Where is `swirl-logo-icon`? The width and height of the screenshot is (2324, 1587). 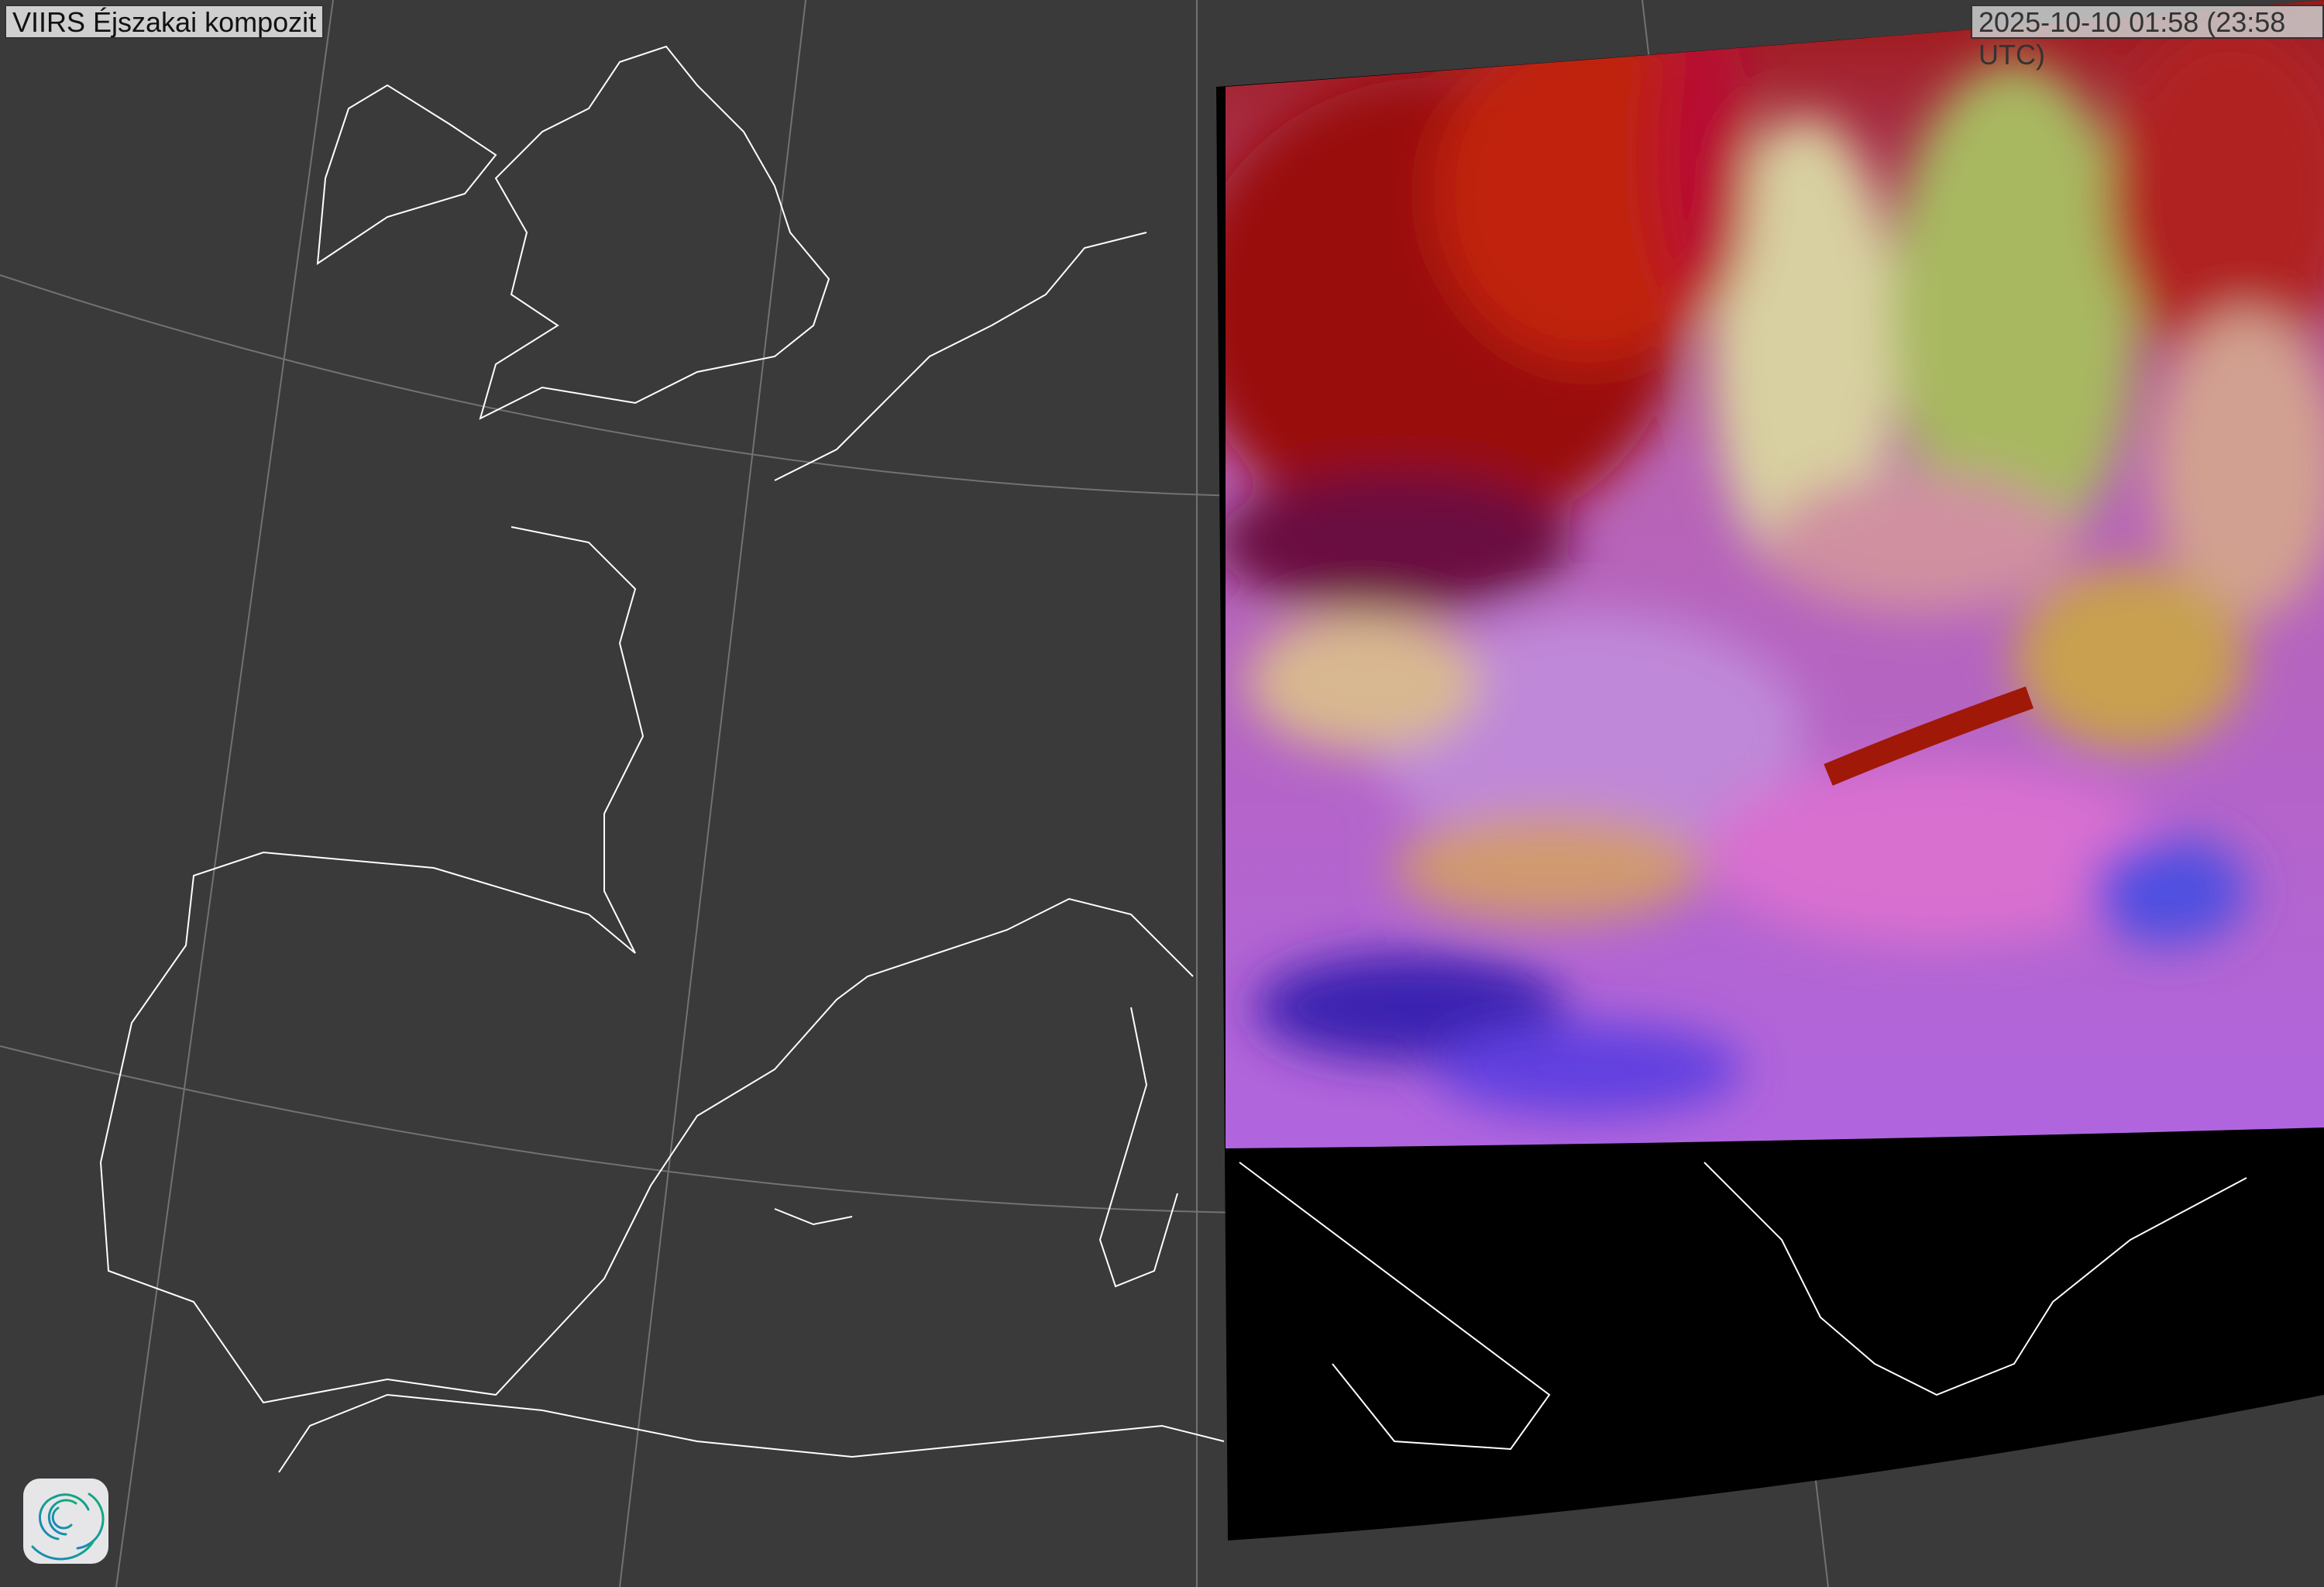
swirl-logo-icon is located at coordinates (65, 1521).